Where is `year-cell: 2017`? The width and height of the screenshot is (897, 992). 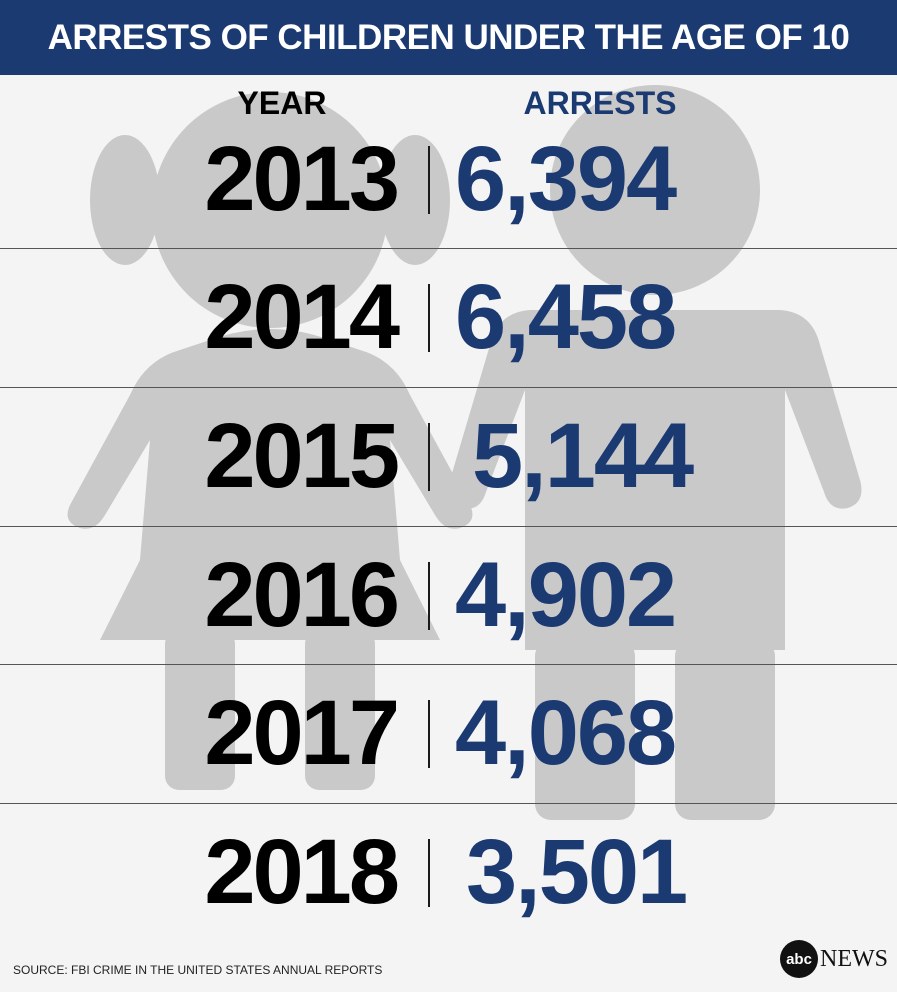 year-cell: 2017 is located at coordinates (302, 733).